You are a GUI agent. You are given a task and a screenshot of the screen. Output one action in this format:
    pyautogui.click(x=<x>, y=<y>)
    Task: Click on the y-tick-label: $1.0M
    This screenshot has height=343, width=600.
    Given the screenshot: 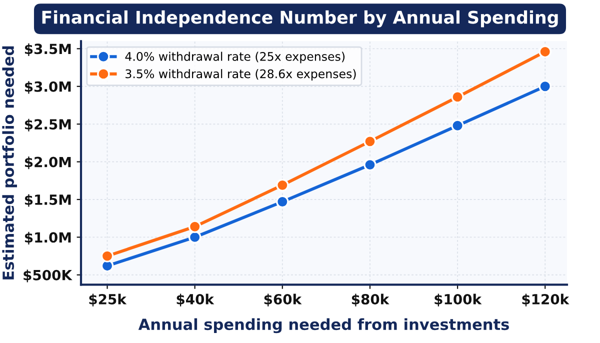 What is the action you would take?
    pyautogui.click(x=47, y=238)
    